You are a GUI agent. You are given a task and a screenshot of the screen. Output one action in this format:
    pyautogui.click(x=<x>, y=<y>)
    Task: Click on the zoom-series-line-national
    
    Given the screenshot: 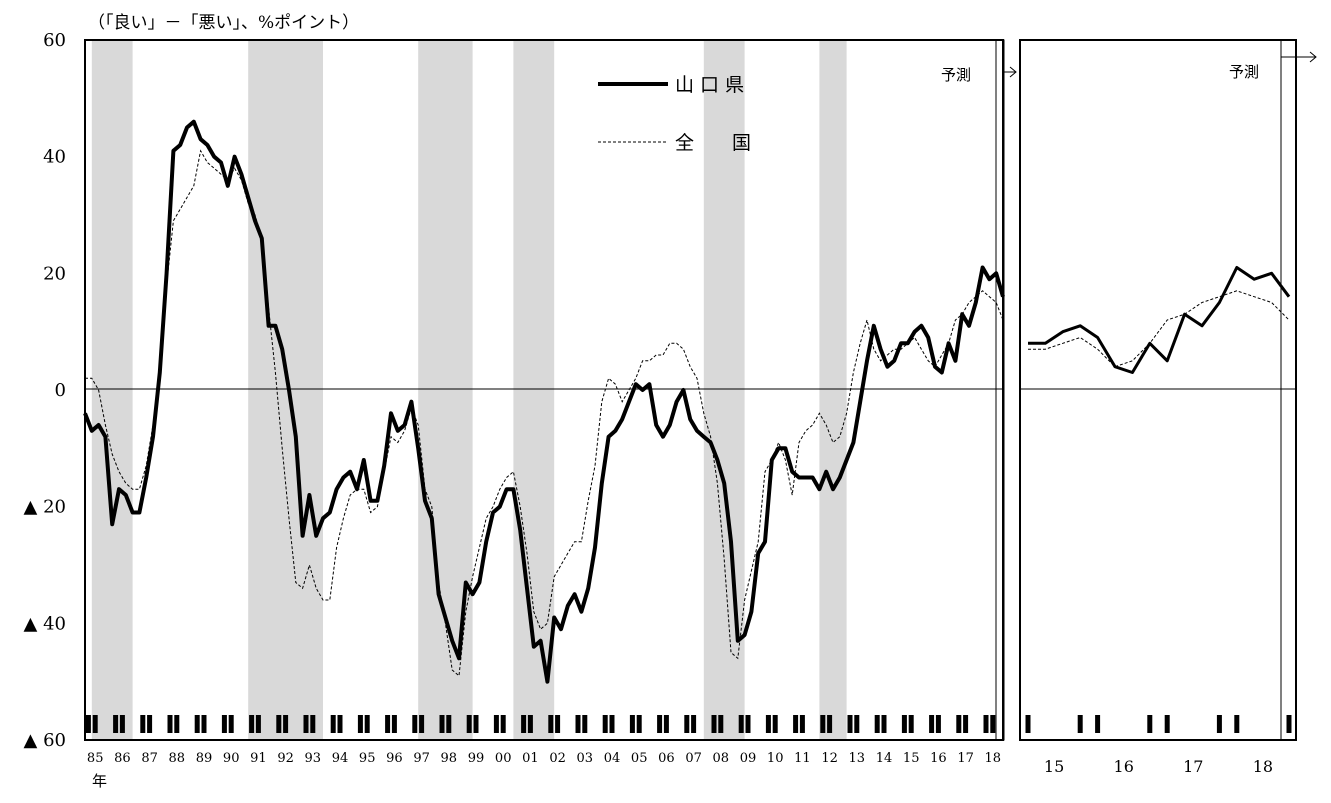 What is the action you would take?
    pyautogui.click(x=1159, y=329)
    